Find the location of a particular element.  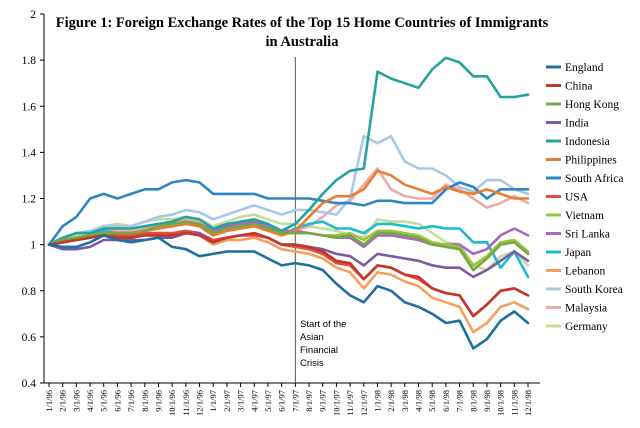

x-tick-label: 5/1/98 is located at coordinates (432, 401).